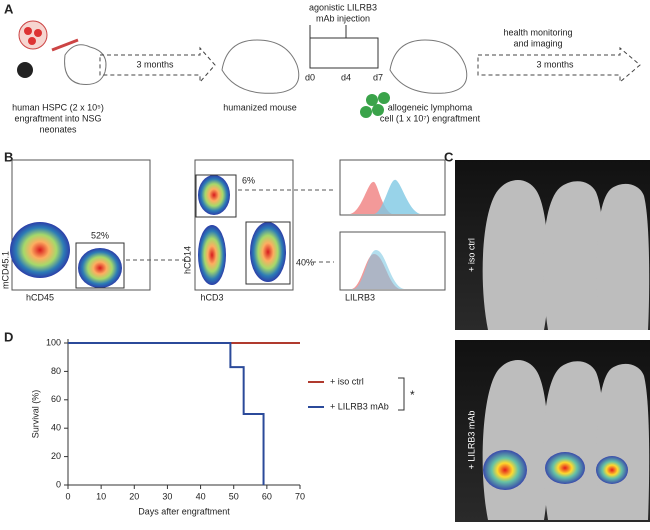  I want to click on y-tick-label: 40, so click(56, 428).